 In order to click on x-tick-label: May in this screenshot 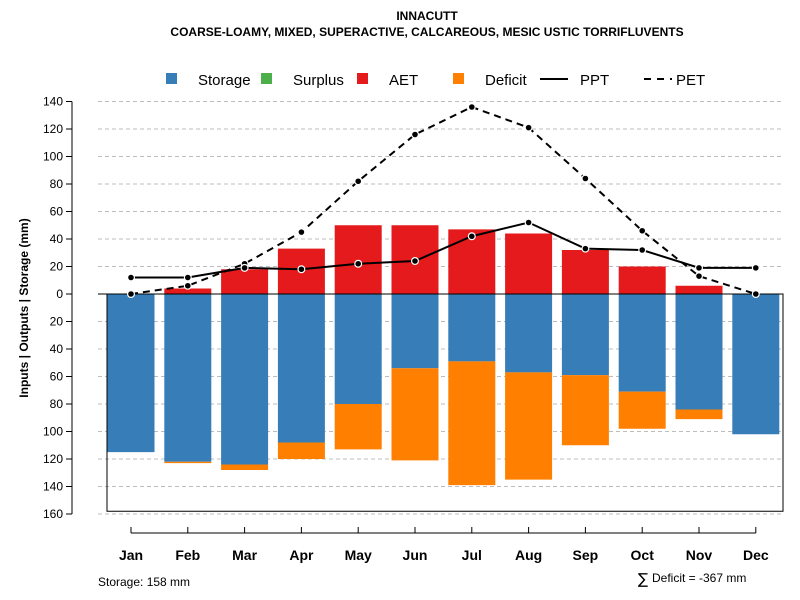, I will do `click(358, 555)`.